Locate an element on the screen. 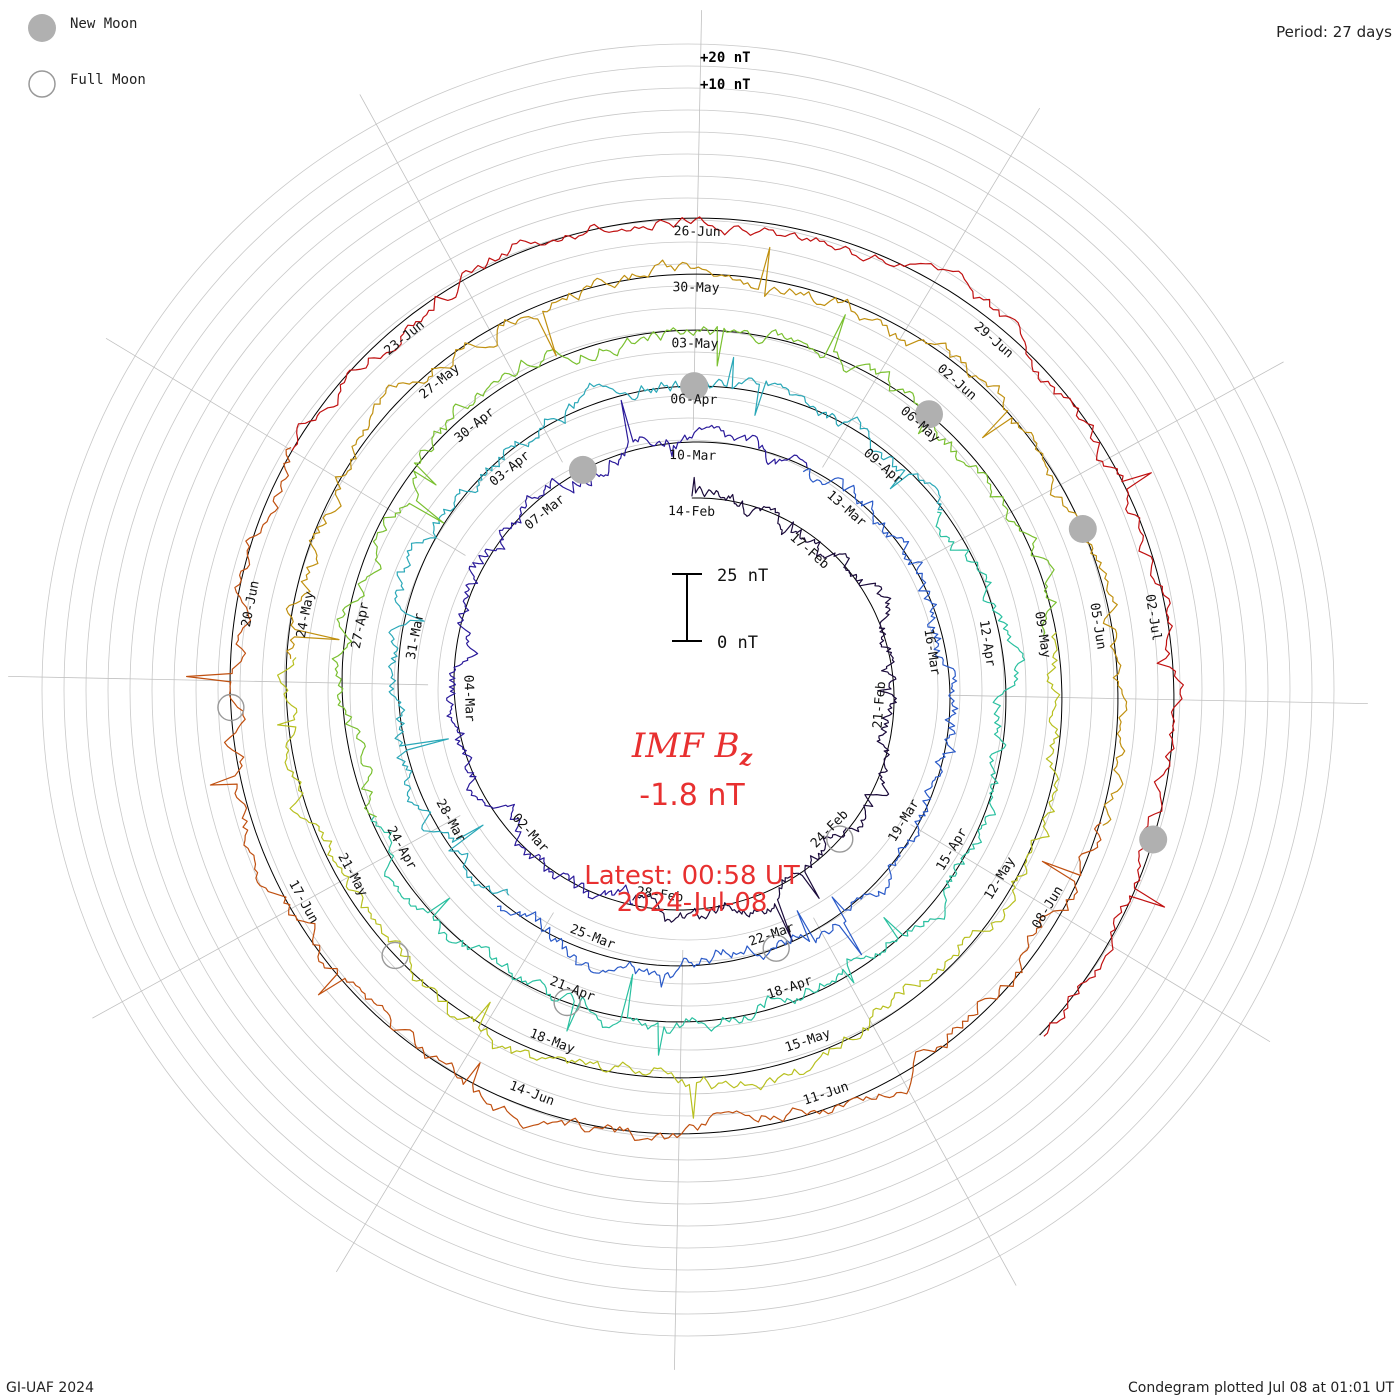 This screenshot has width=1400, height=1400. date-tick-label: 09-May is located at coordinates (1042, 634).